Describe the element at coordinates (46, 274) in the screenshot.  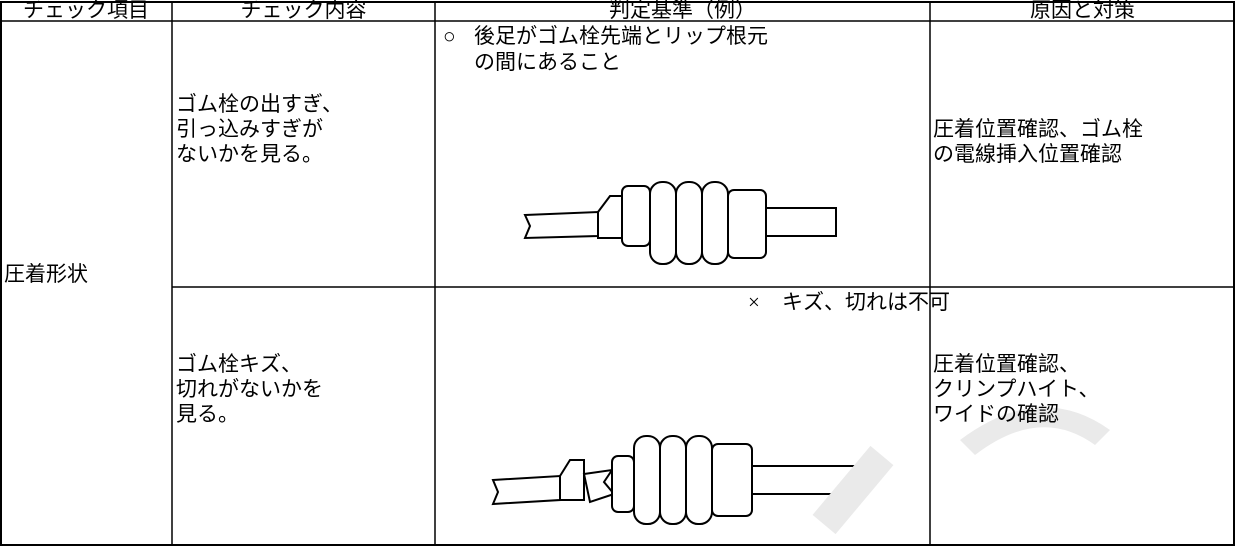
I see `item-cell: 圧着形状` at that location.